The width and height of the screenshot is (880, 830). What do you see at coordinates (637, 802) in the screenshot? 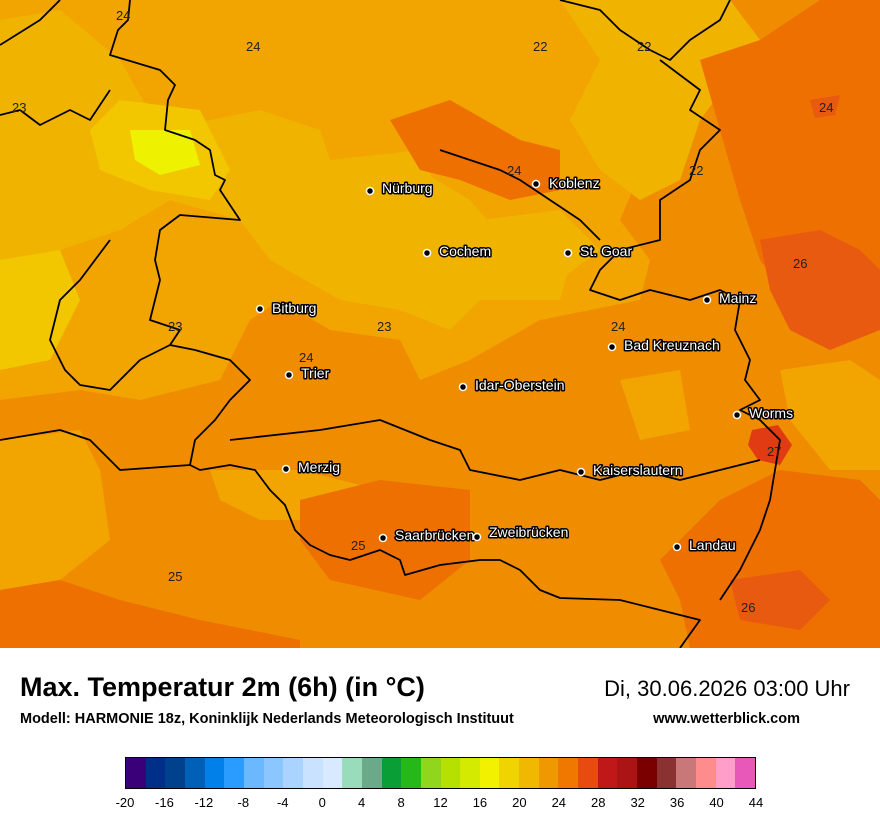
I see `legend-tick-label: 32` at bounding box center [637, 802].